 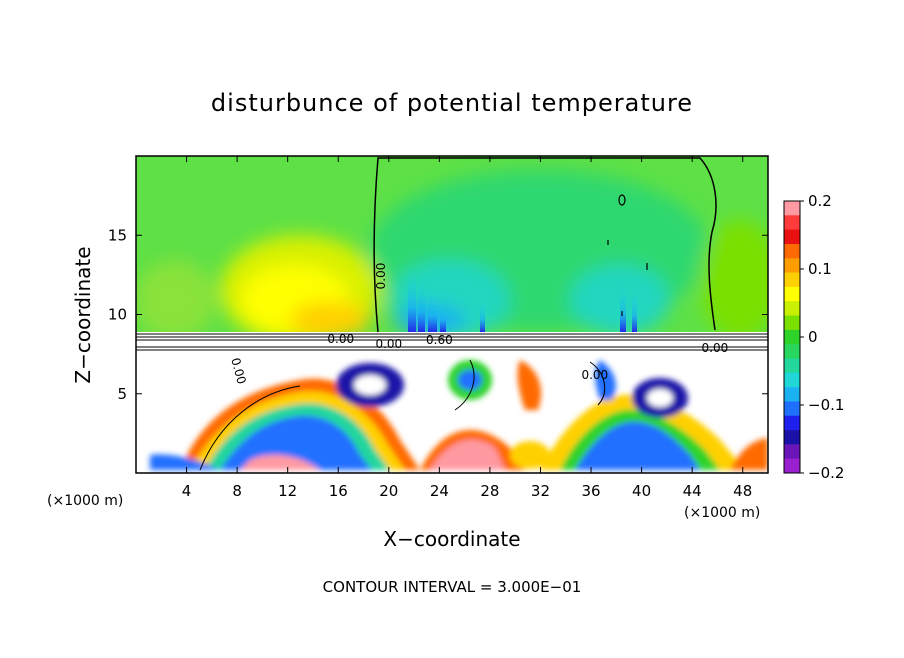 What do you see at coordinates (722, 513) in the screenshot?
I see `x-unit-right: (×1000 m)` at bounding box center [722, 513].